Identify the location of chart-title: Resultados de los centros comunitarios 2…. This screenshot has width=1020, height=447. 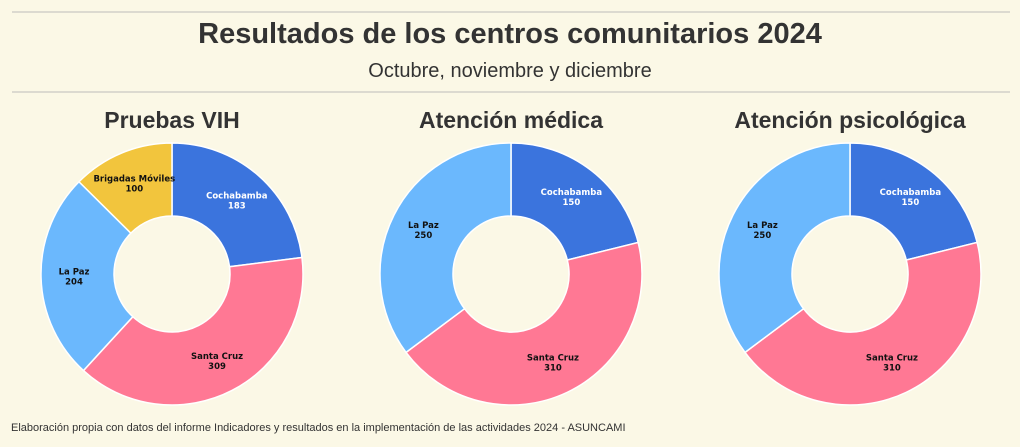
(510, 34).